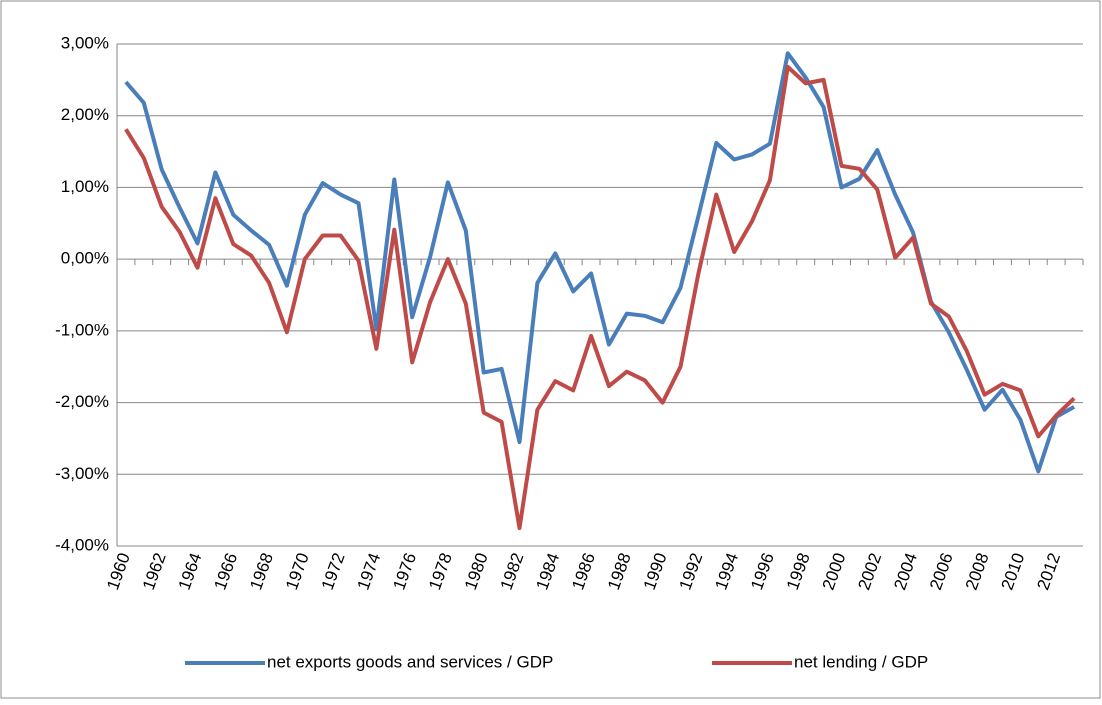 This screenshot has height=705, width=1102. What do you see at coordinates (85, 186) in the screenshot?
I see `y-tick-label: 1,00%` at bounding box center [85, 186].